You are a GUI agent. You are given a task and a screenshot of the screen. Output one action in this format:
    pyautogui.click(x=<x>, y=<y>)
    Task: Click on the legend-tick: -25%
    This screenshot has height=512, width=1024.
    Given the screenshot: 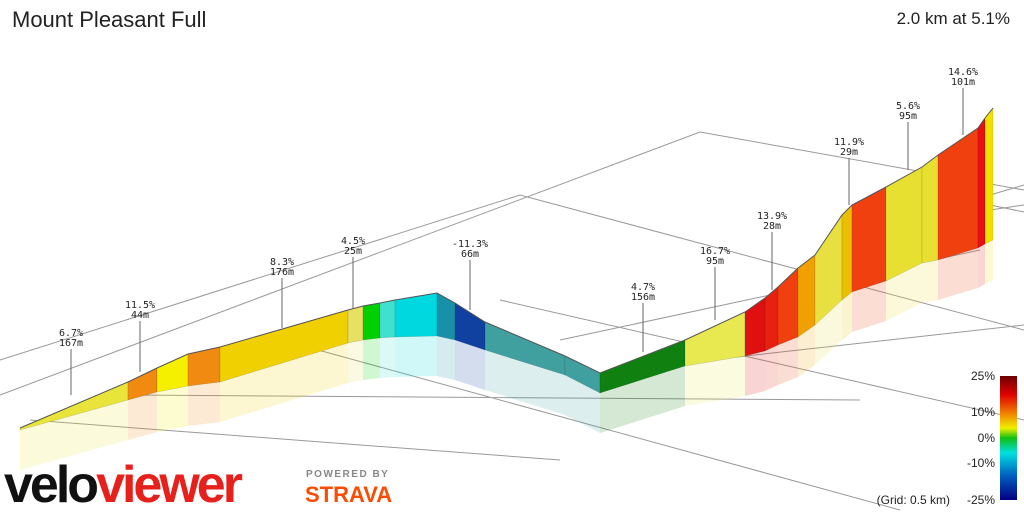 What is the action you would take?
    pyautogui.click(x=981, y=500)
    